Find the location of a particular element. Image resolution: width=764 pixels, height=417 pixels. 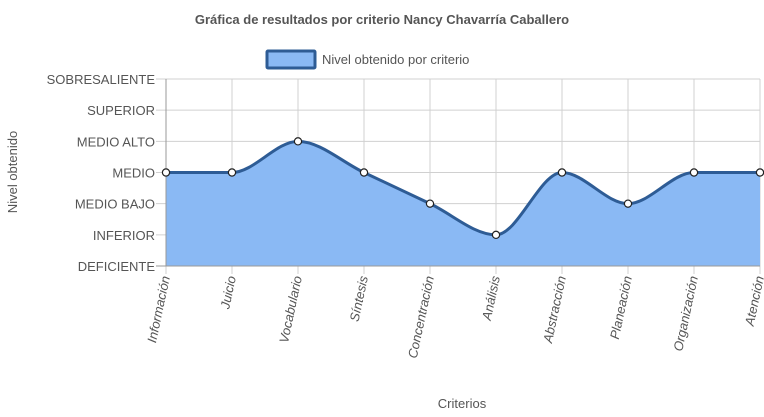

y-tick-label: MEDIO is located at coordinates (133, 173).